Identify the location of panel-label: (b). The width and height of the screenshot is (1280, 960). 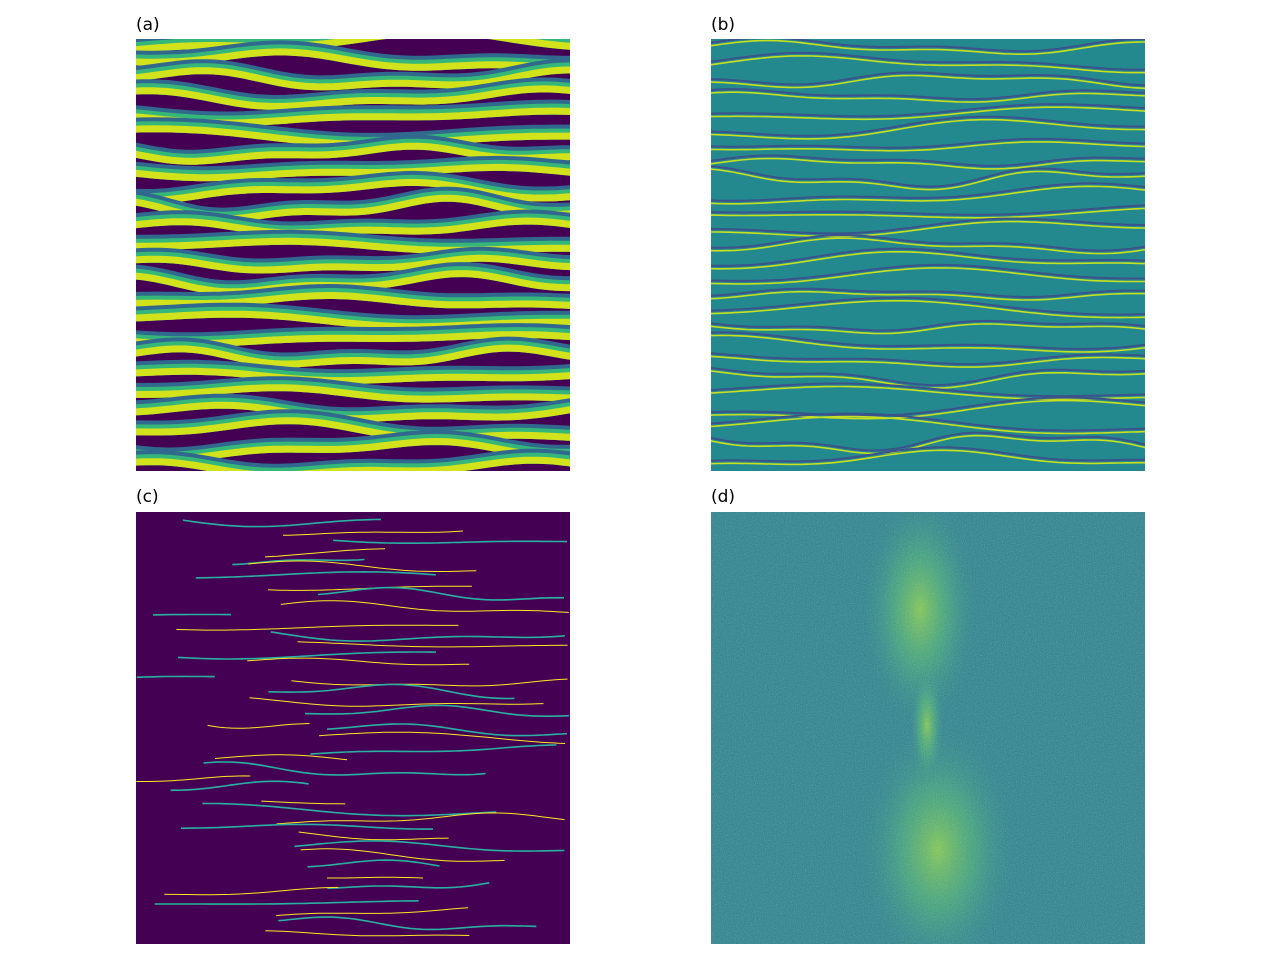
(723, 25).